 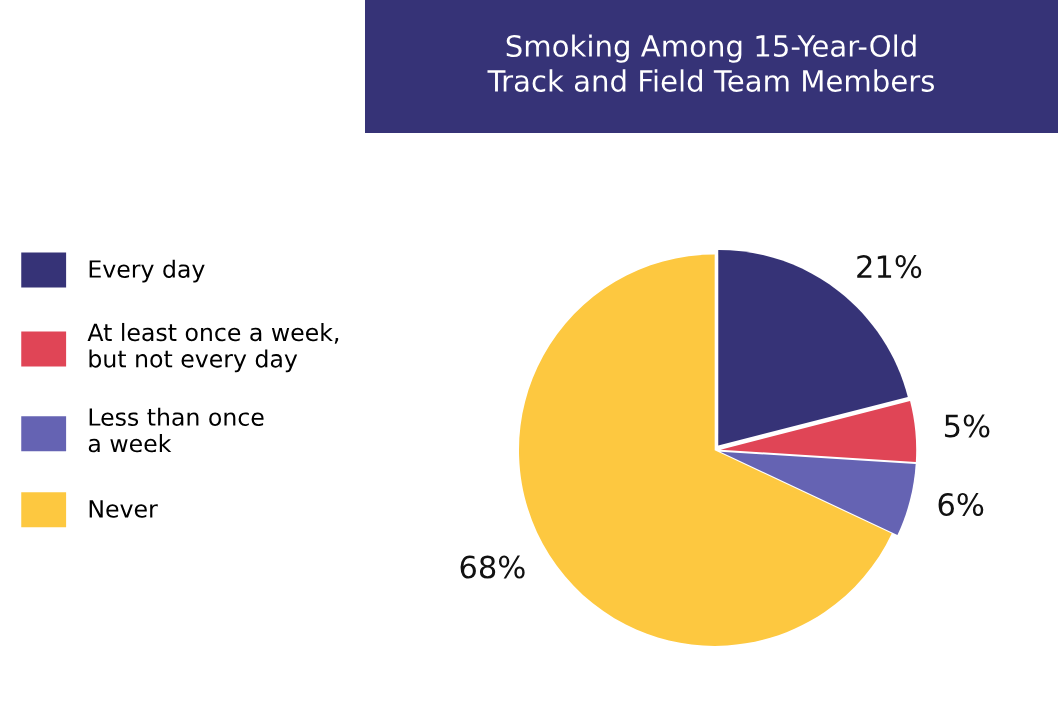 I want to click on data-label: 21%, so click(x=889, y=267).